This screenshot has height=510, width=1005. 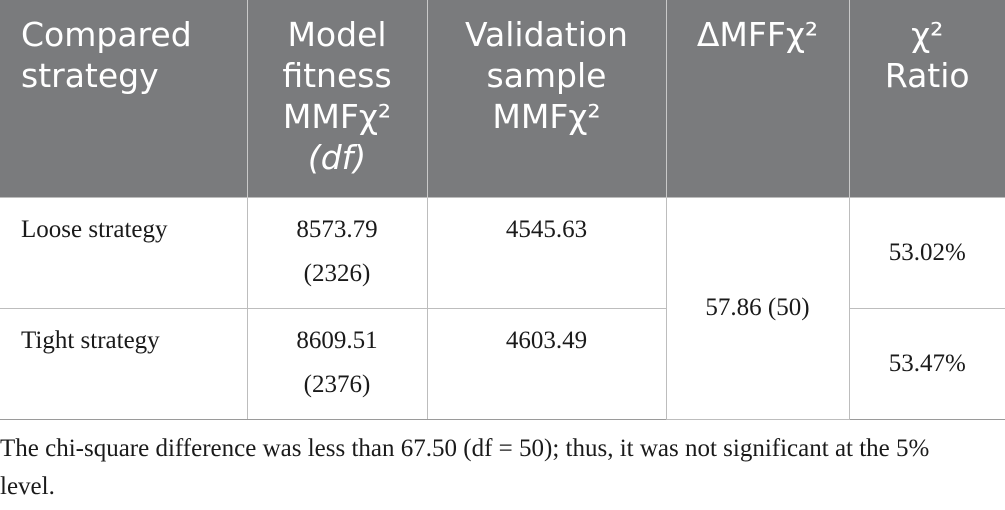 What do you see at coordinates (90, 75) in the screenshot?
I see `header-text: strategy` at bounding box center [90, 75].